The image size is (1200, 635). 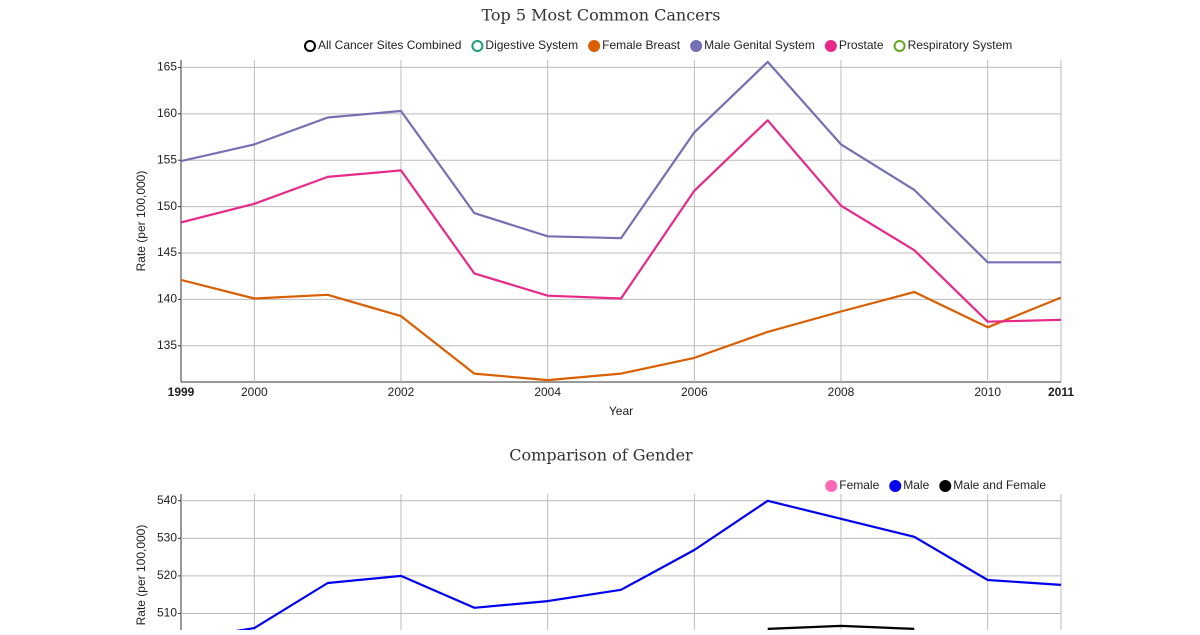 What do you see at coordinates (600, 15) in the screenshot?
I see `chart-title: Top 5 Most Common Cancers` at bounding box center [600, 15].